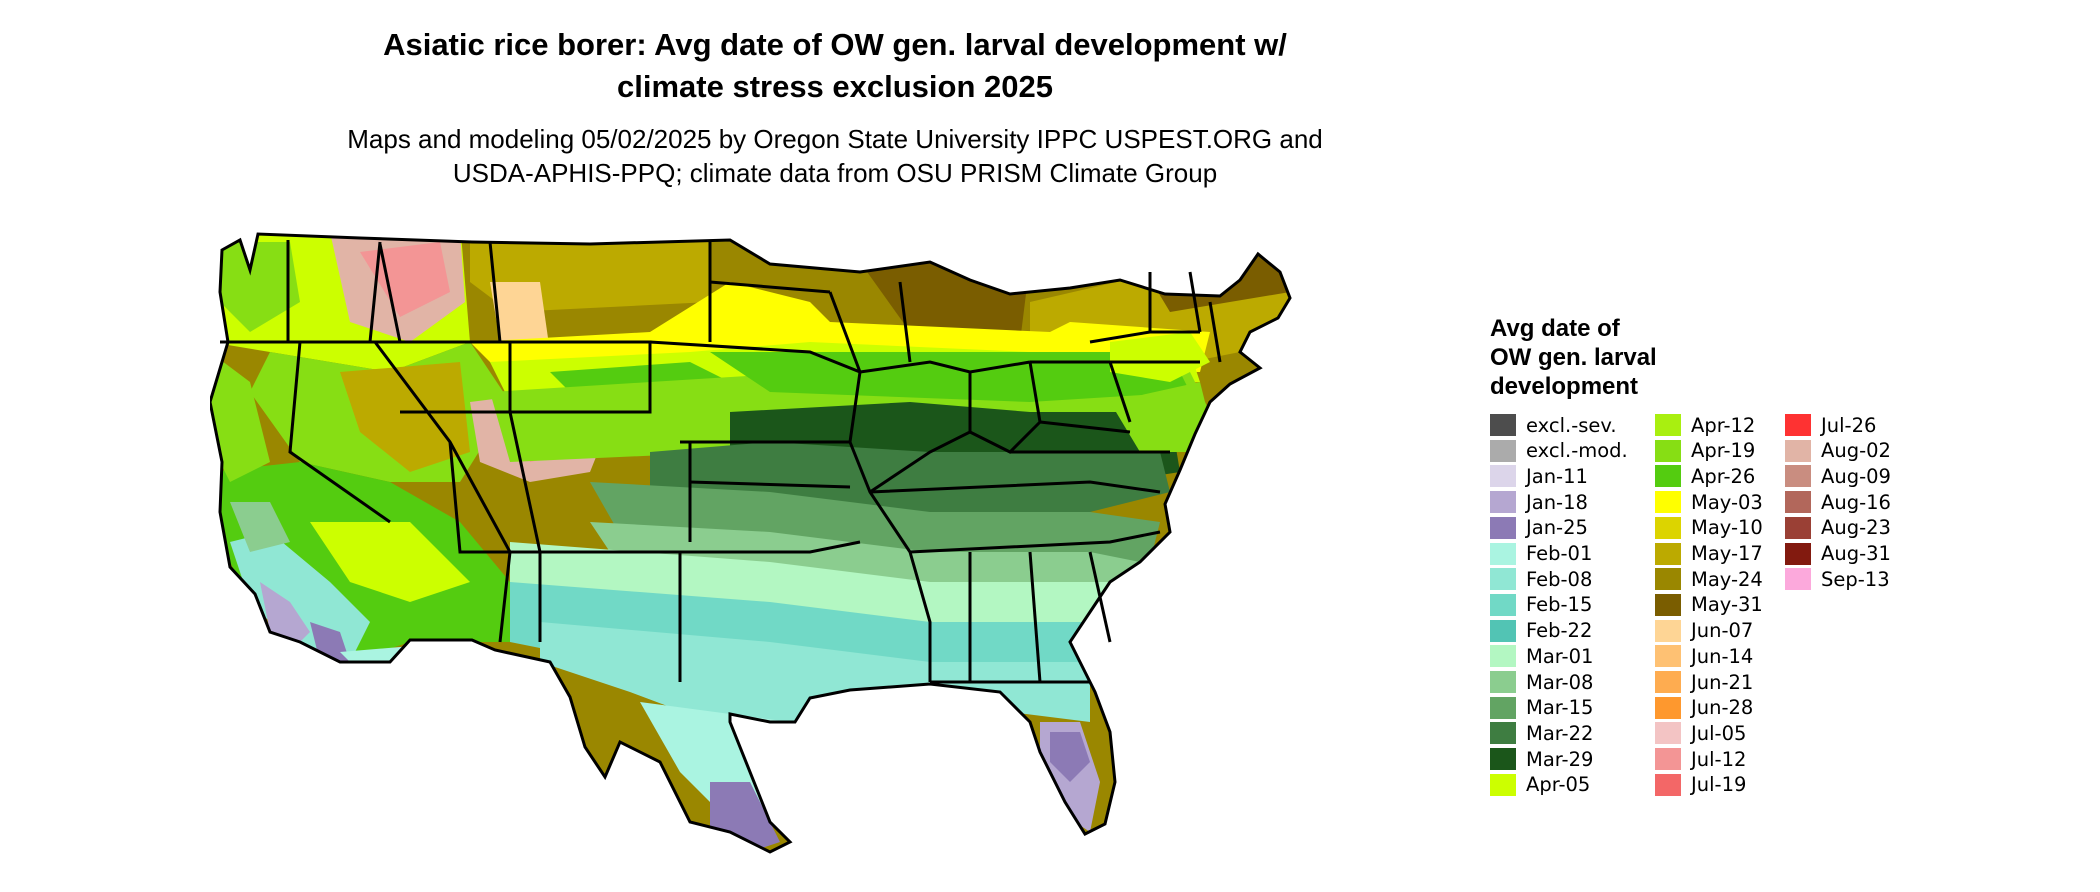 The height and width of the screenshot is (892, 2100). What do you see at coordinates (1559, 579) in the screenshot?
I see `legend-label: Feb-08` at bounding box center [1559, 579].